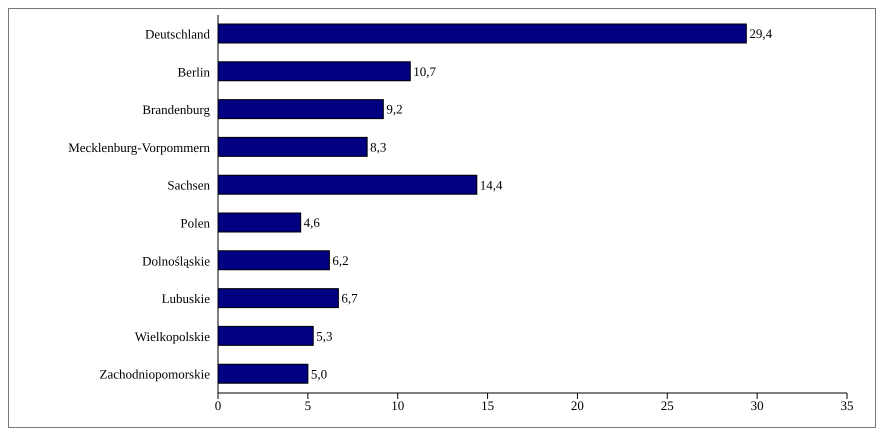 The width and height of the screenshot is (878, 429). Describe the element at coordinates (194, 72) in the screenshot. I see `y-tick-label: Berlin` at that location.